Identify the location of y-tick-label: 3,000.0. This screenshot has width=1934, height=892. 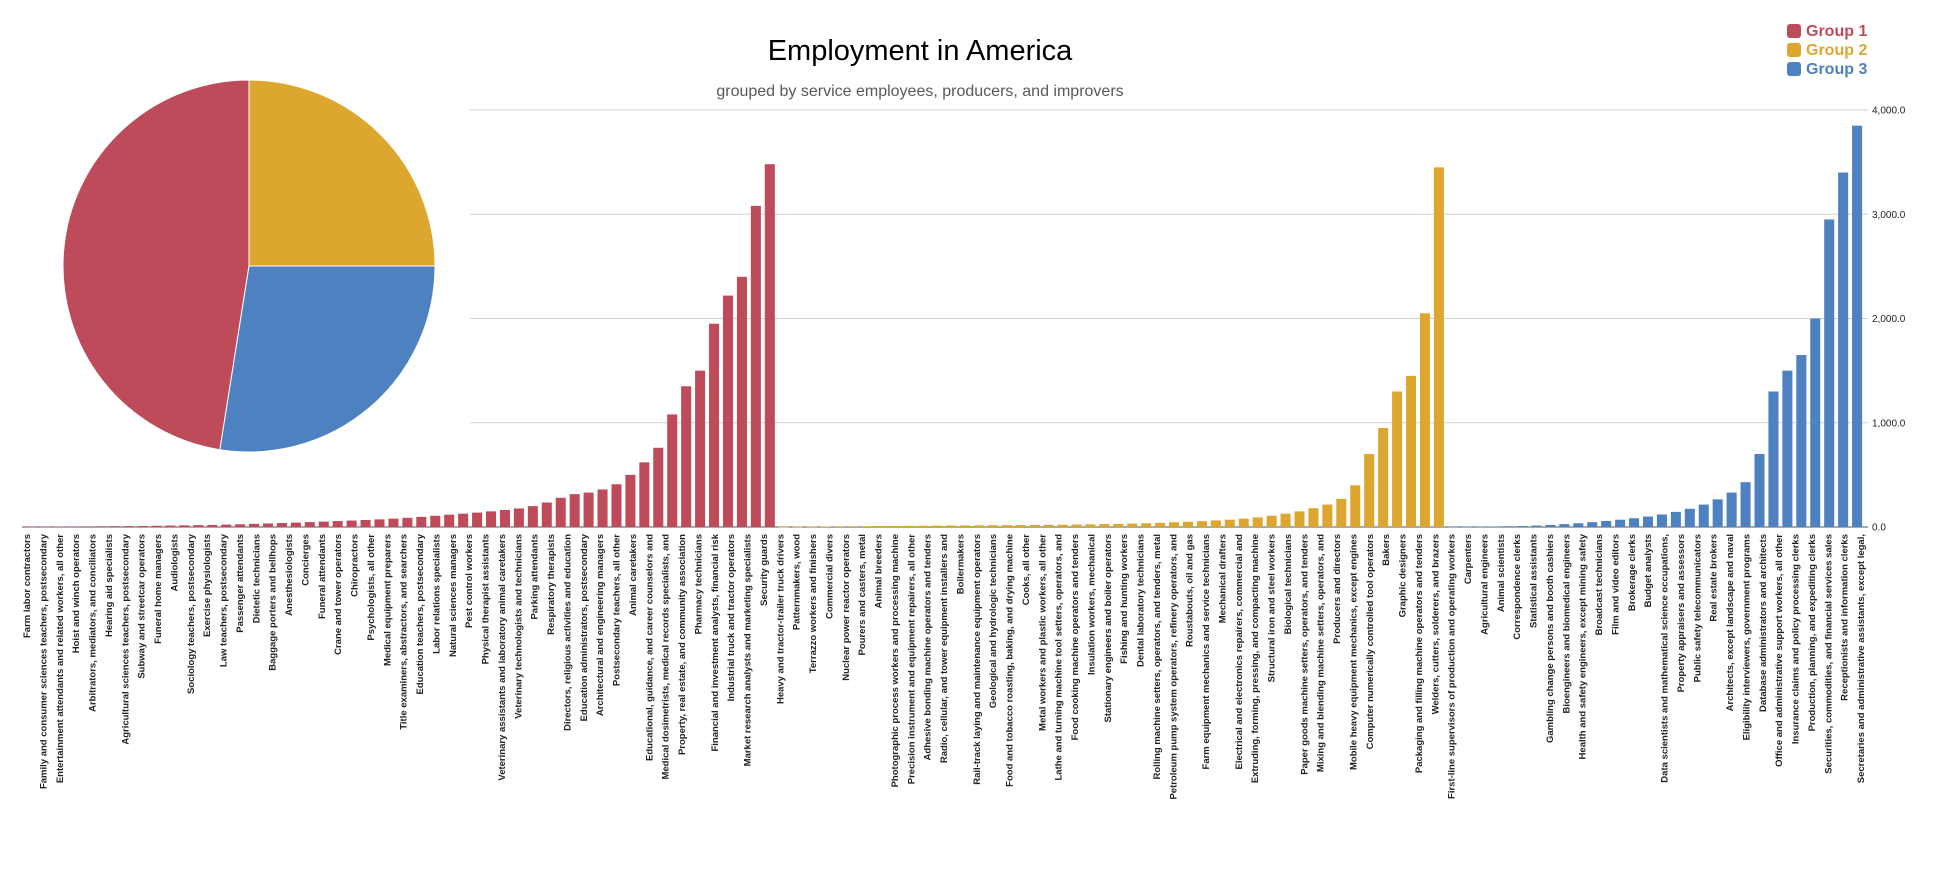
(1889, 215).